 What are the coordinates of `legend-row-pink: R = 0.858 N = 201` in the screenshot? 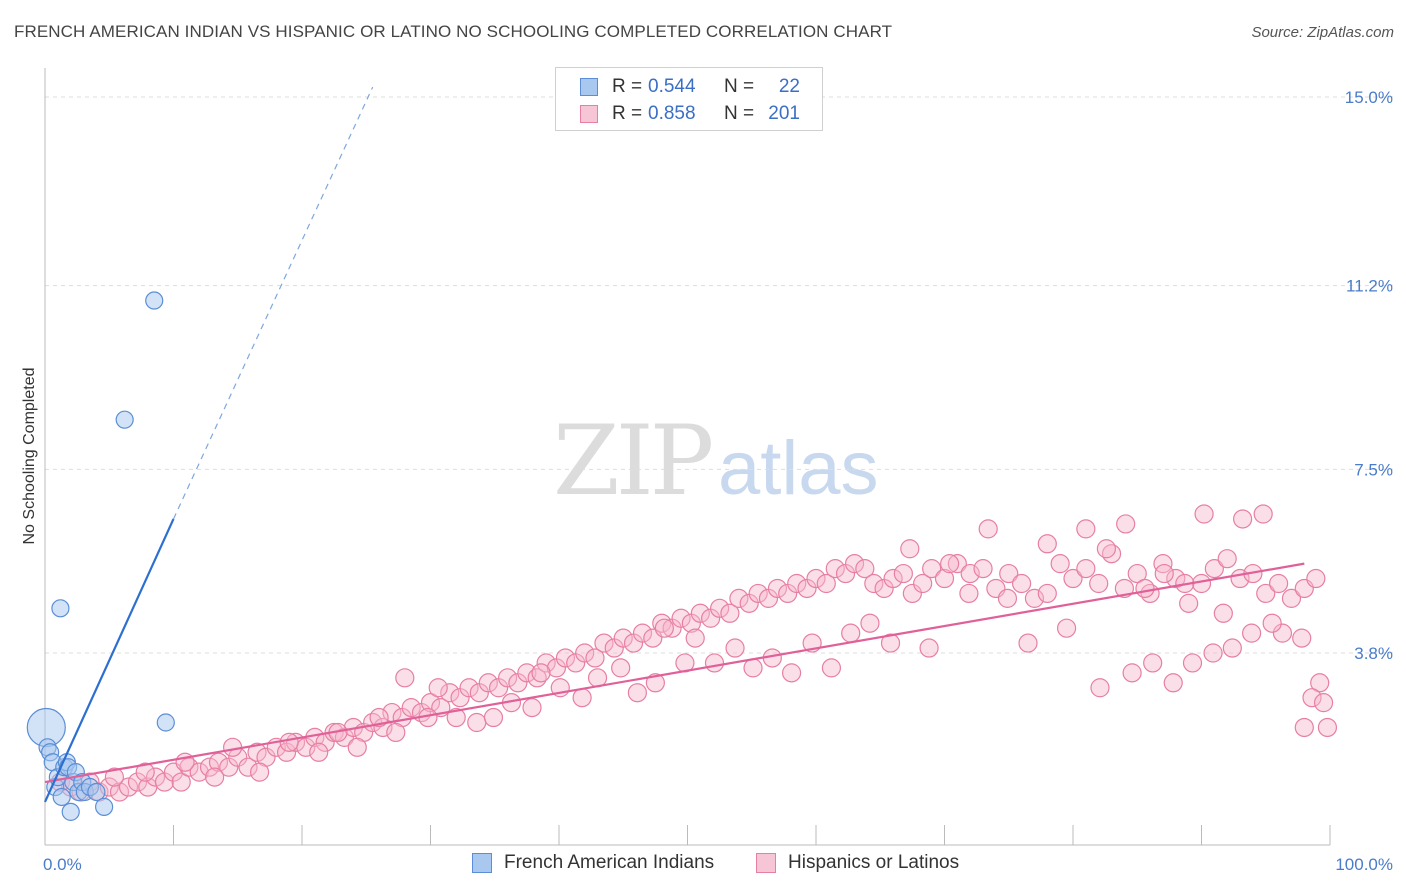 It's located at (690, 114).